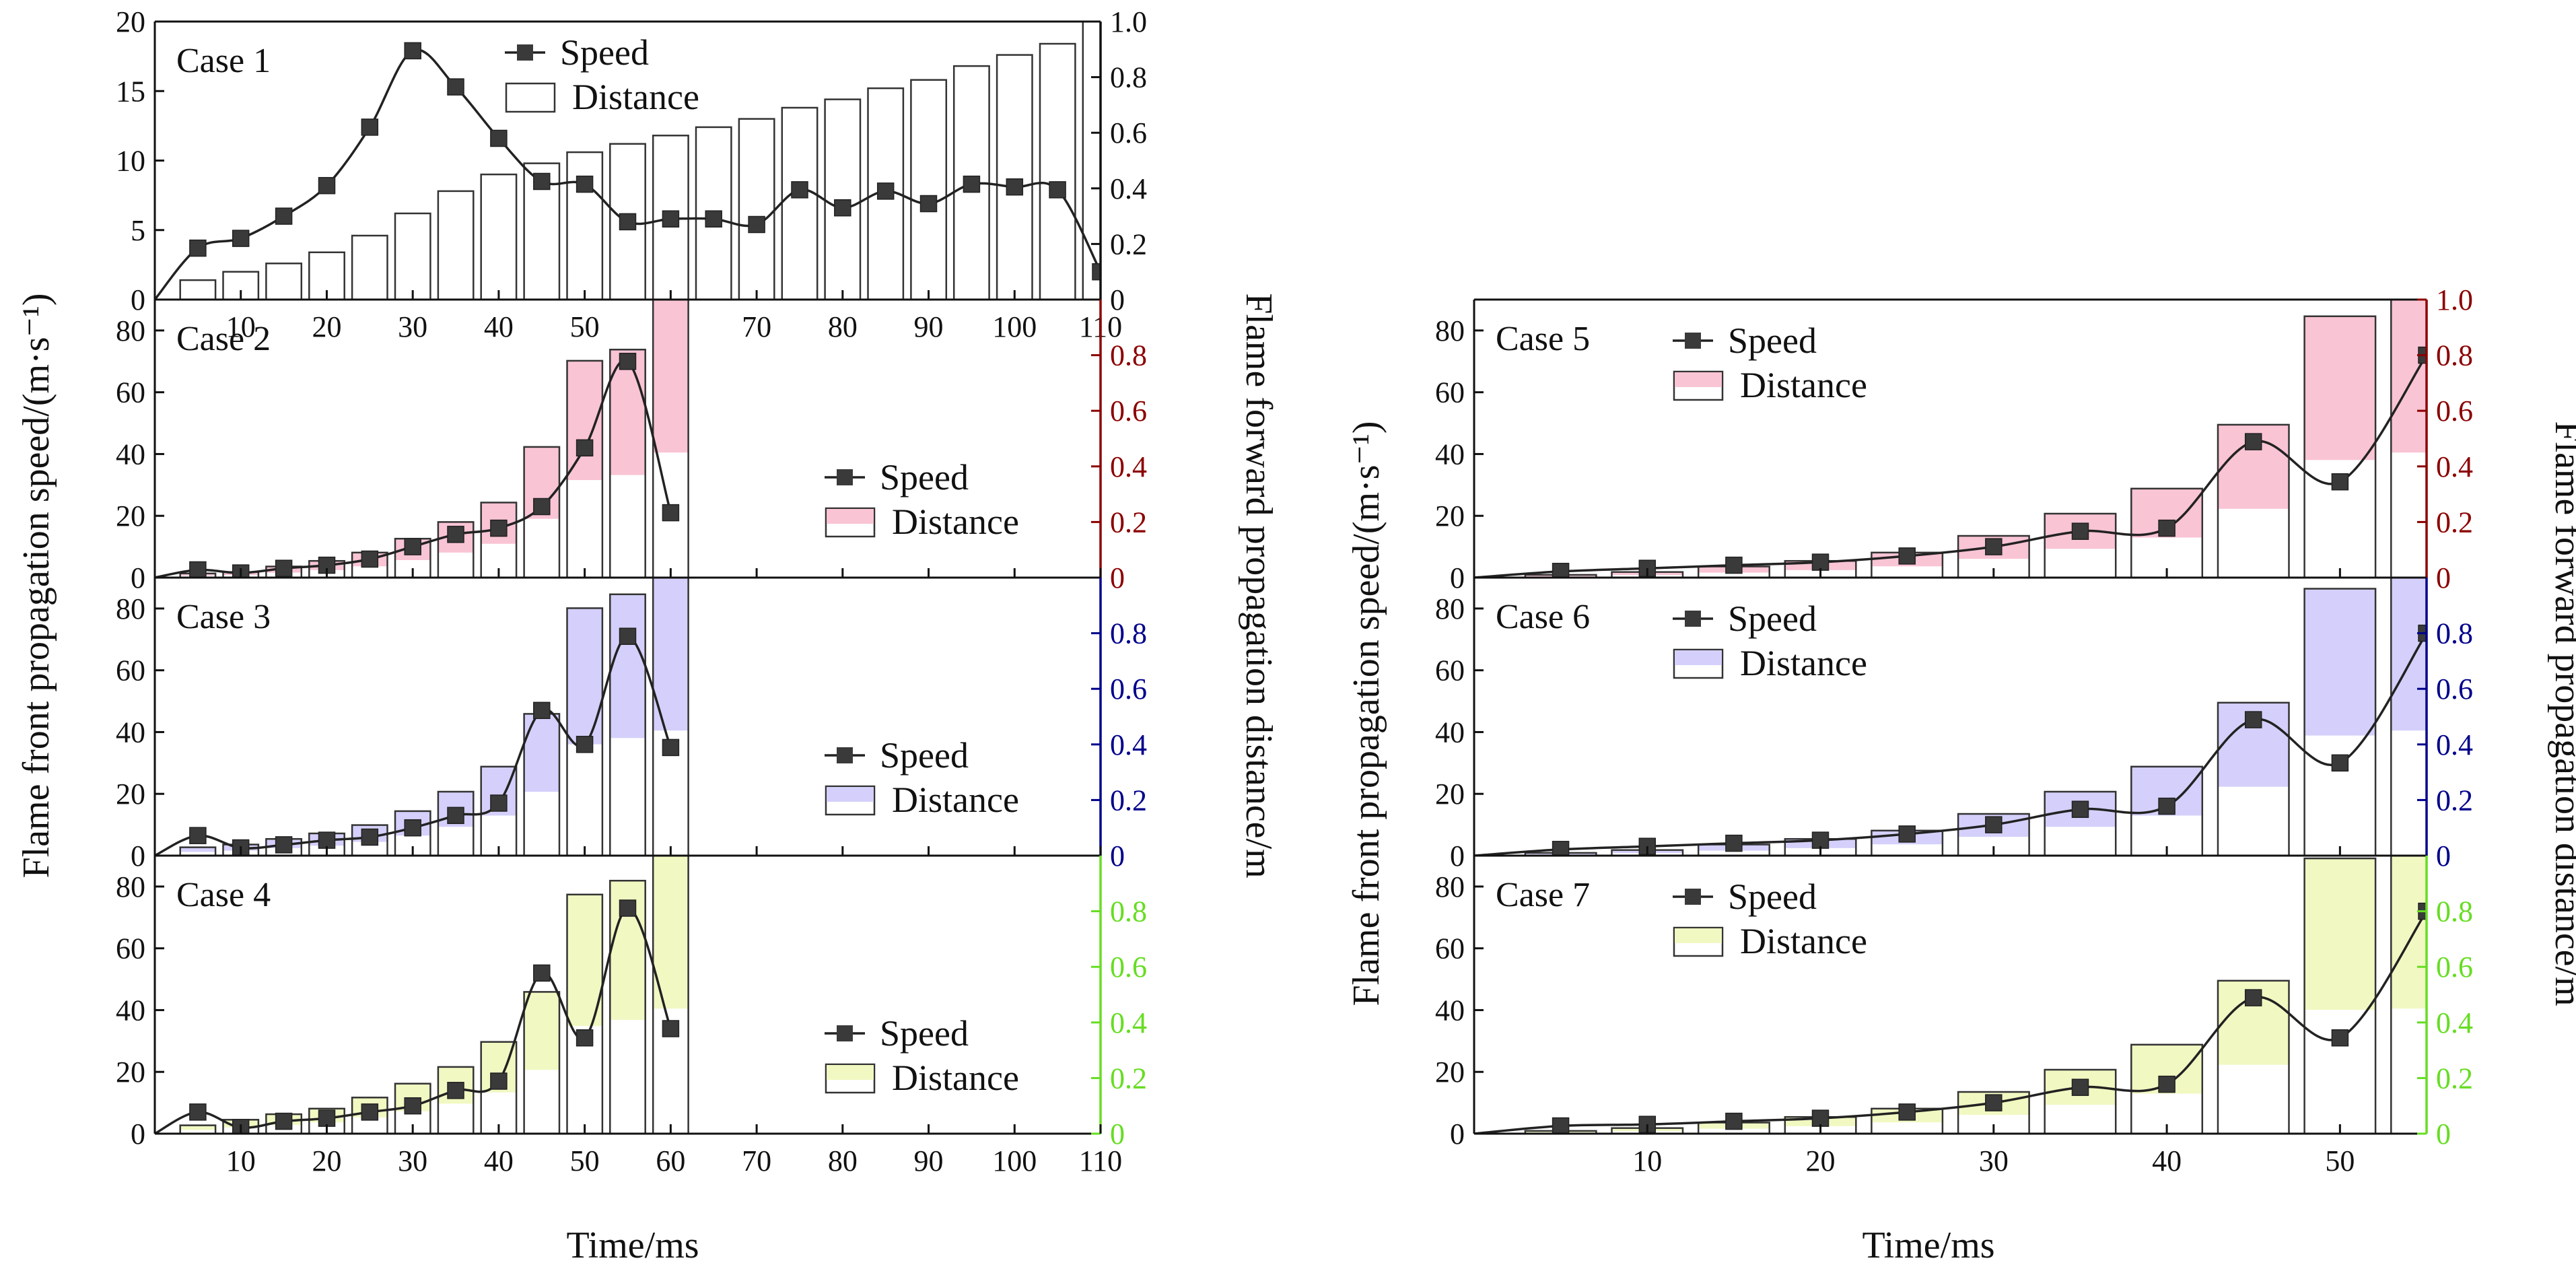  What do you see at coordinates (1772, 618) in the screenshot?
I see `legend-speed-label: Speed` at bounding box center [1772, 618].